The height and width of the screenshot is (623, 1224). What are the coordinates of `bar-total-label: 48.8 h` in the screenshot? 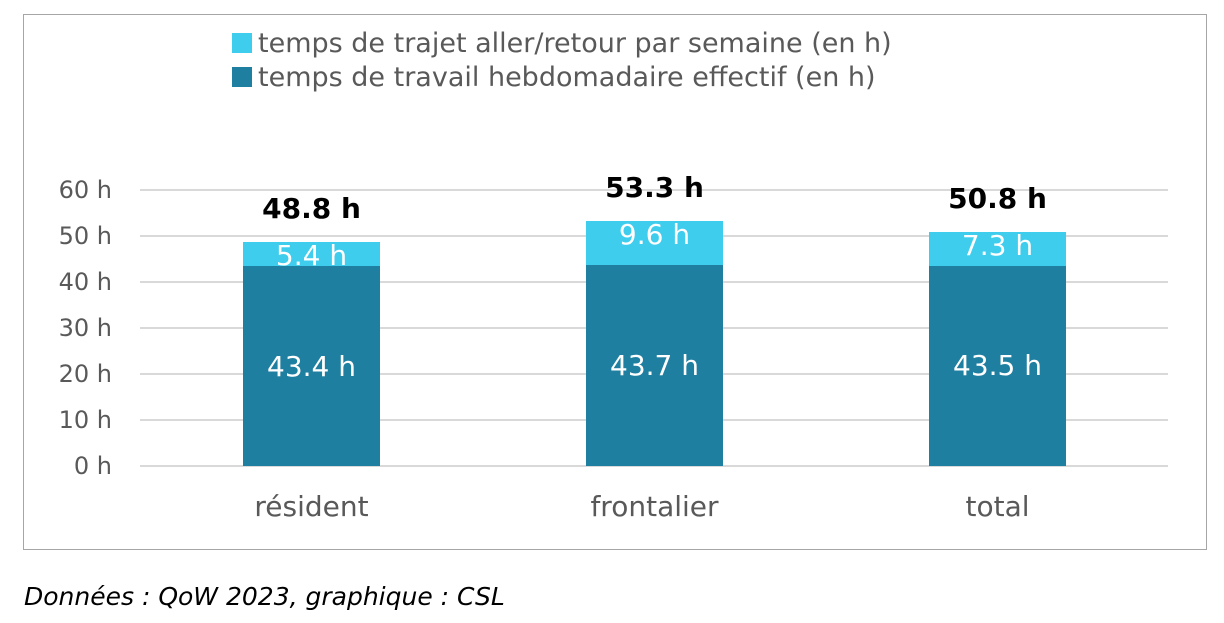 It's located at (311, 208).